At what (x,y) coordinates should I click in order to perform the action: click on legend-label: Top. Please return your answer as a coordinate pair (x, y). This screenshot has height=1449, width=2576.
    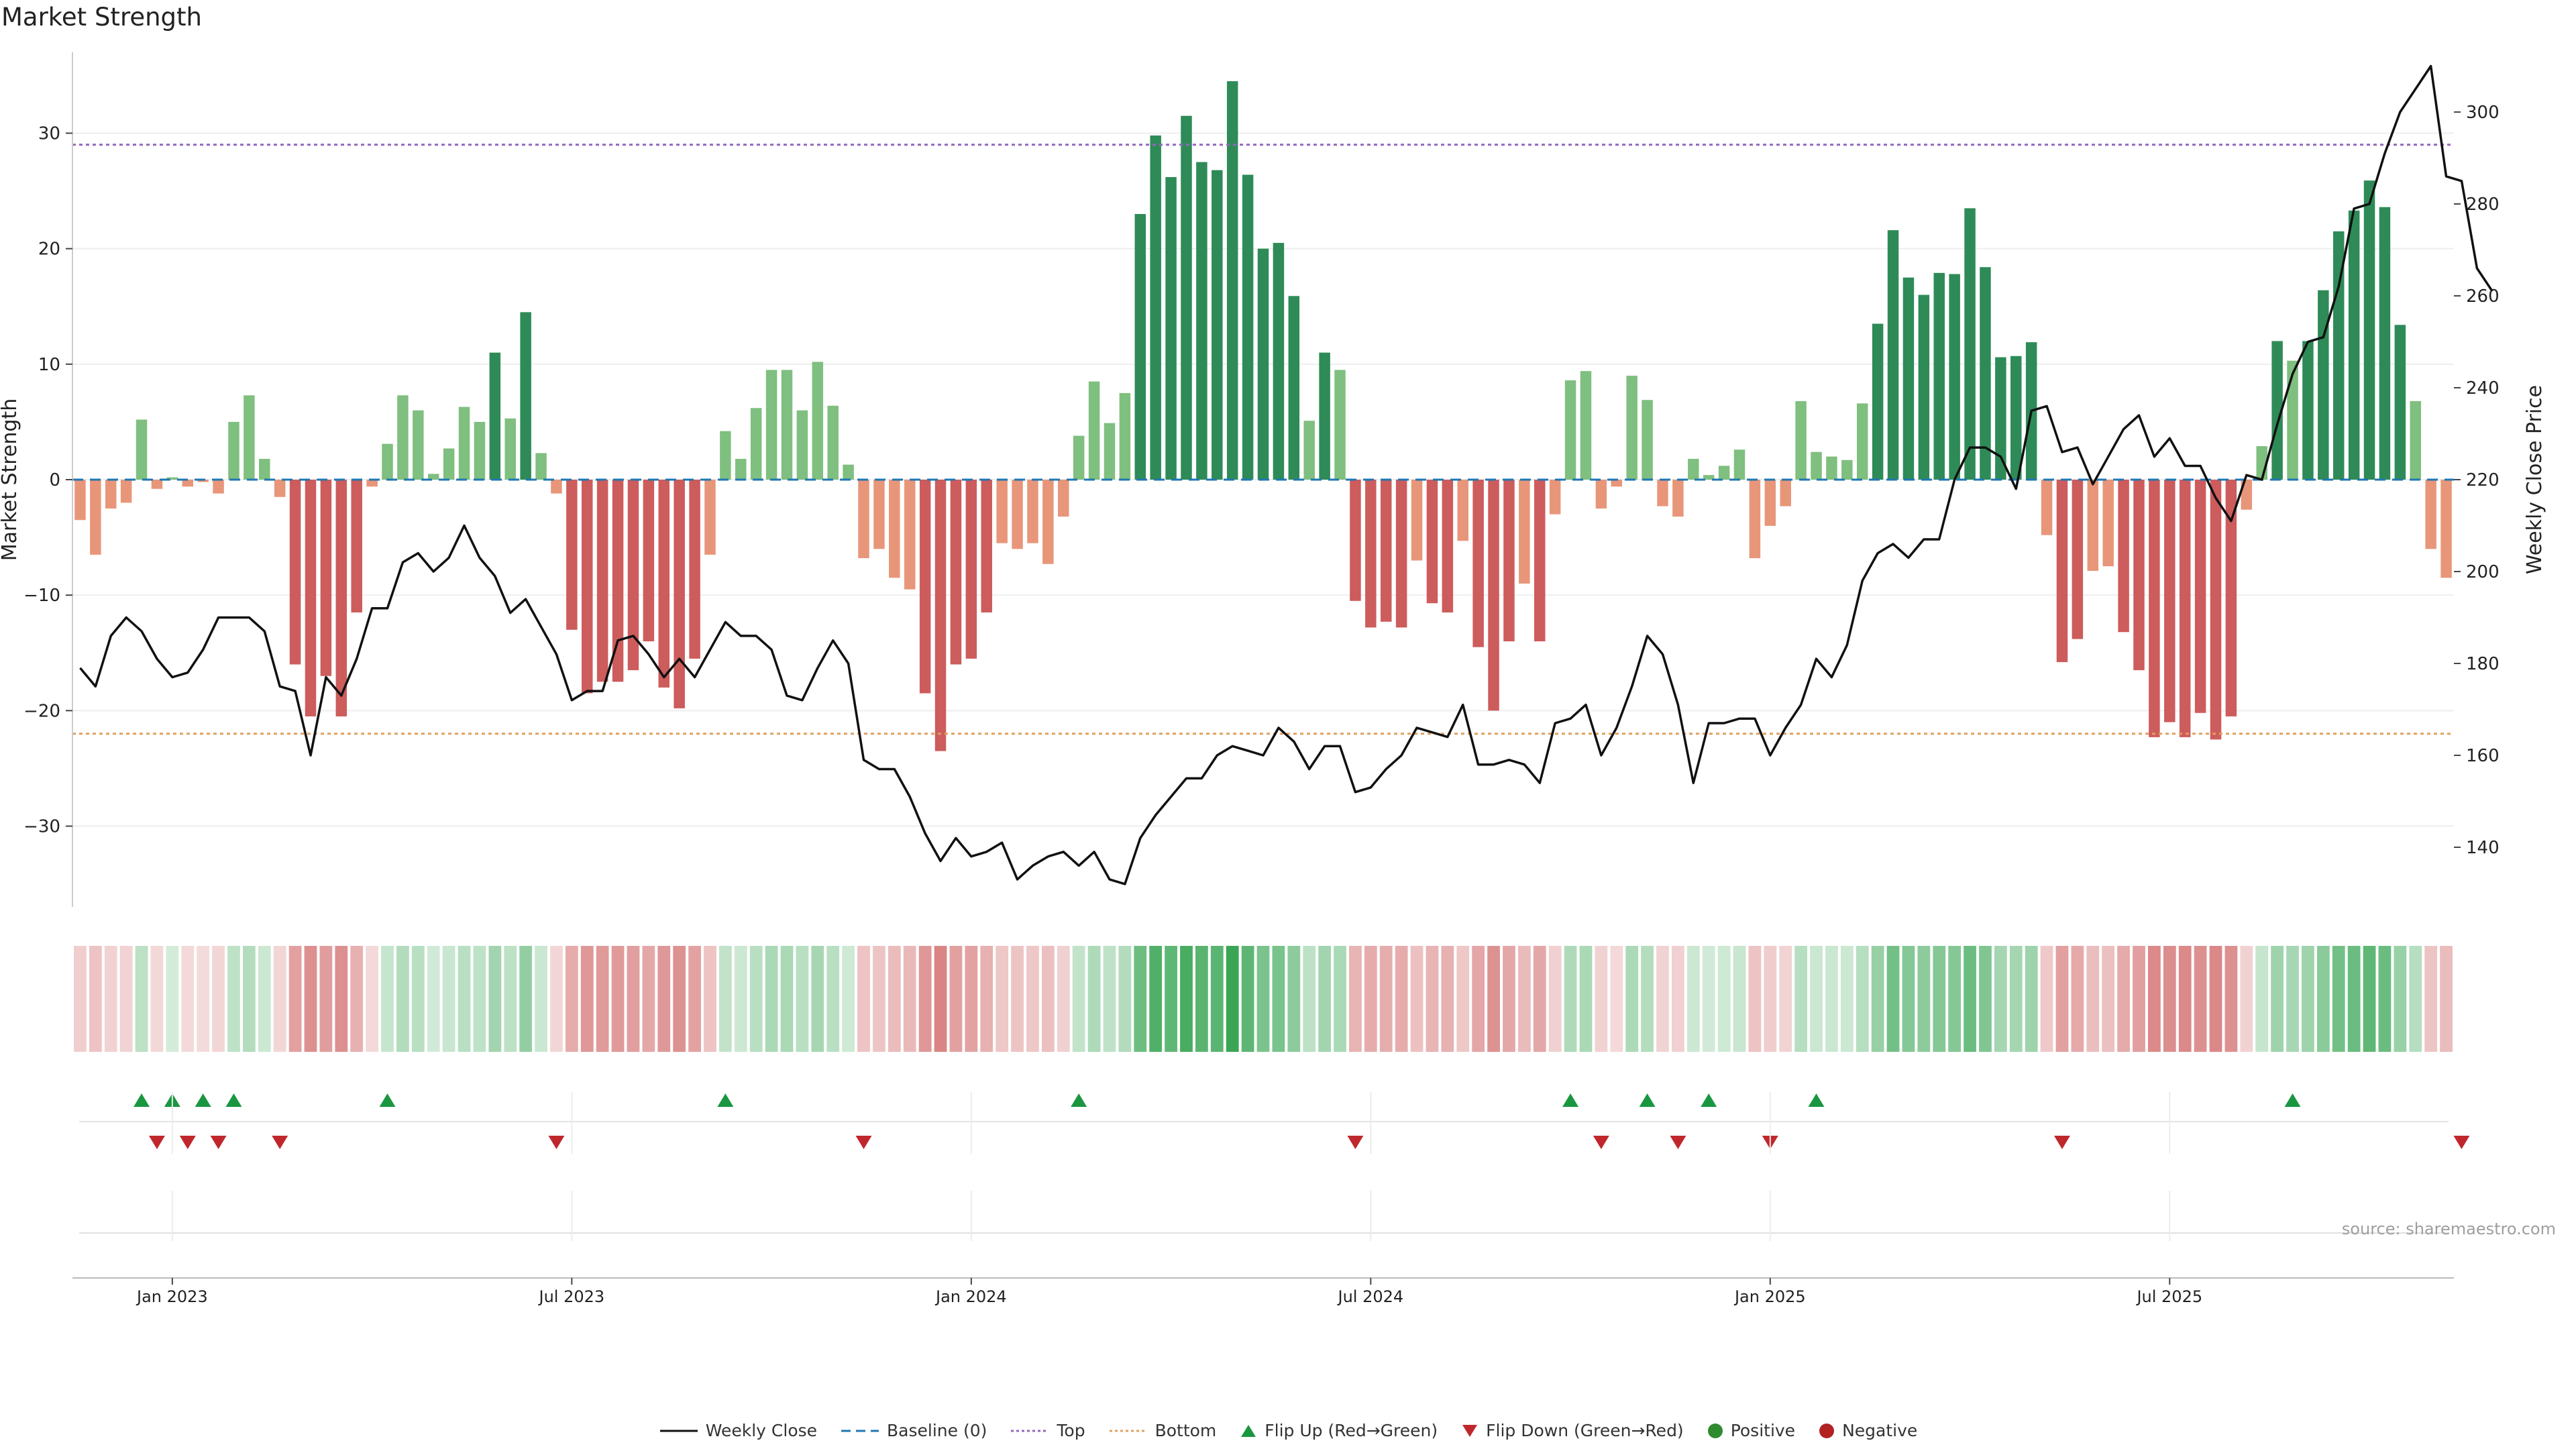
    Looking at the image, I should click on (1071, 1430).